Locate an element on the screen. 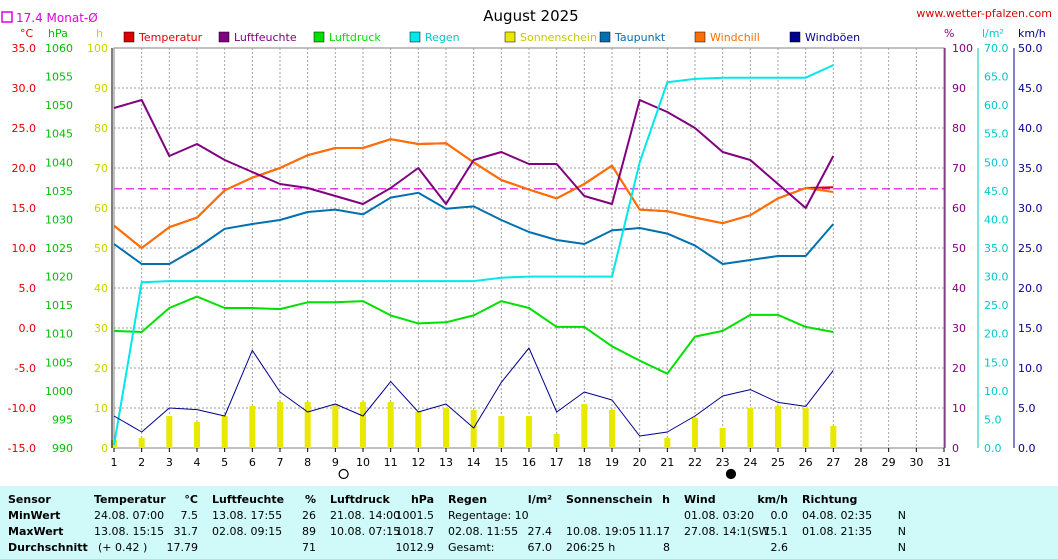 This screenshot has height=559, width=1058. x-tick-label: 31 is located at coordinates (944, 462).